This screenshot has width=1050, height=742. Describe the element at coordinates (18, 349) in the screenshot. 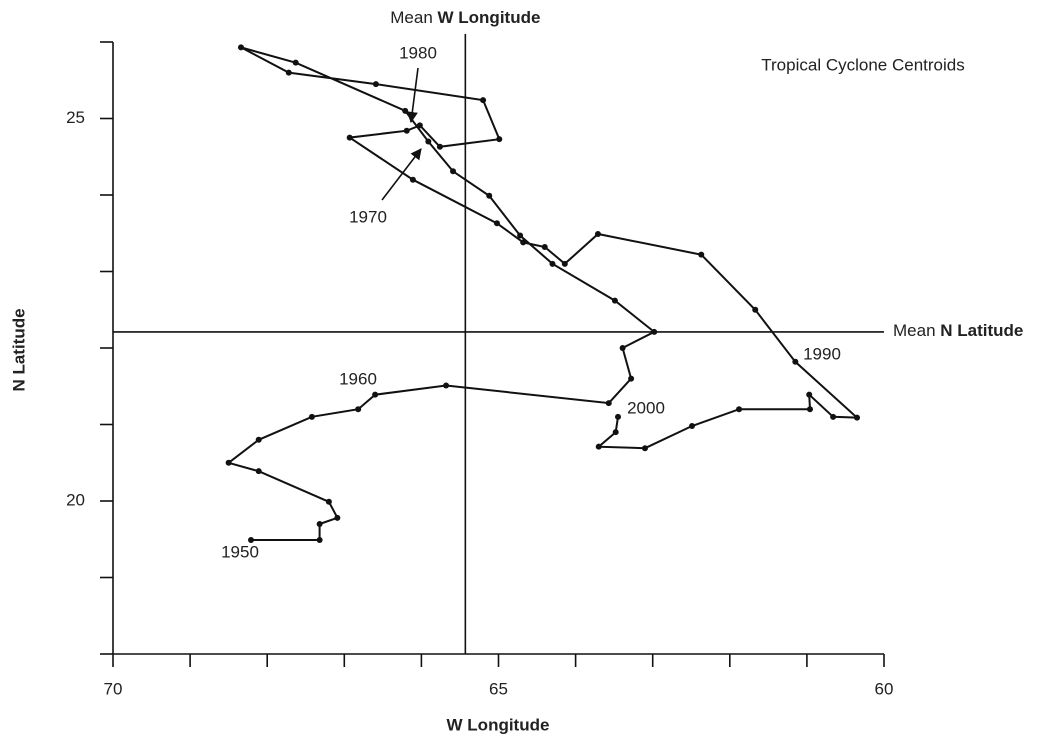

I see `y-axis-label: N Latitude` at that location.